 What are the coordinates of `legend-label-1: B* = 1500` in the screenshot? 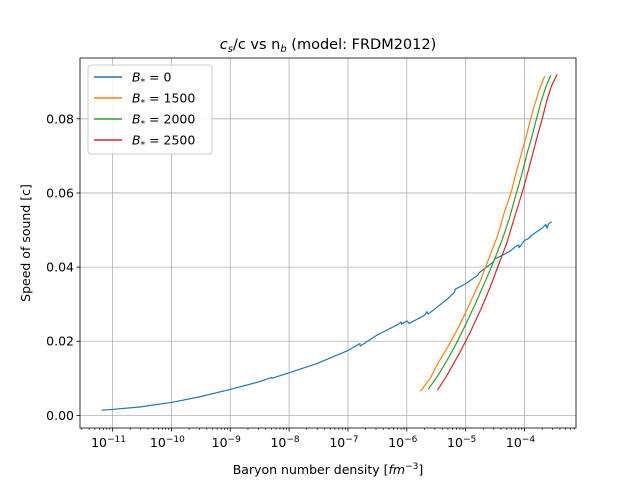 It's located at (163, 100).